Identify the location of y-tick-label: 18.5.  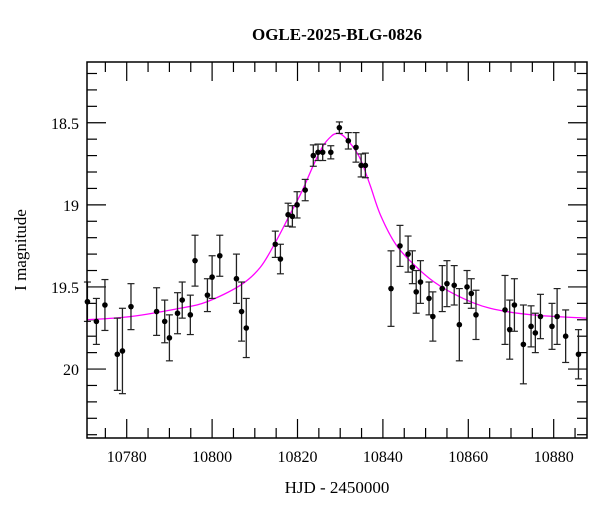
(65, 124).